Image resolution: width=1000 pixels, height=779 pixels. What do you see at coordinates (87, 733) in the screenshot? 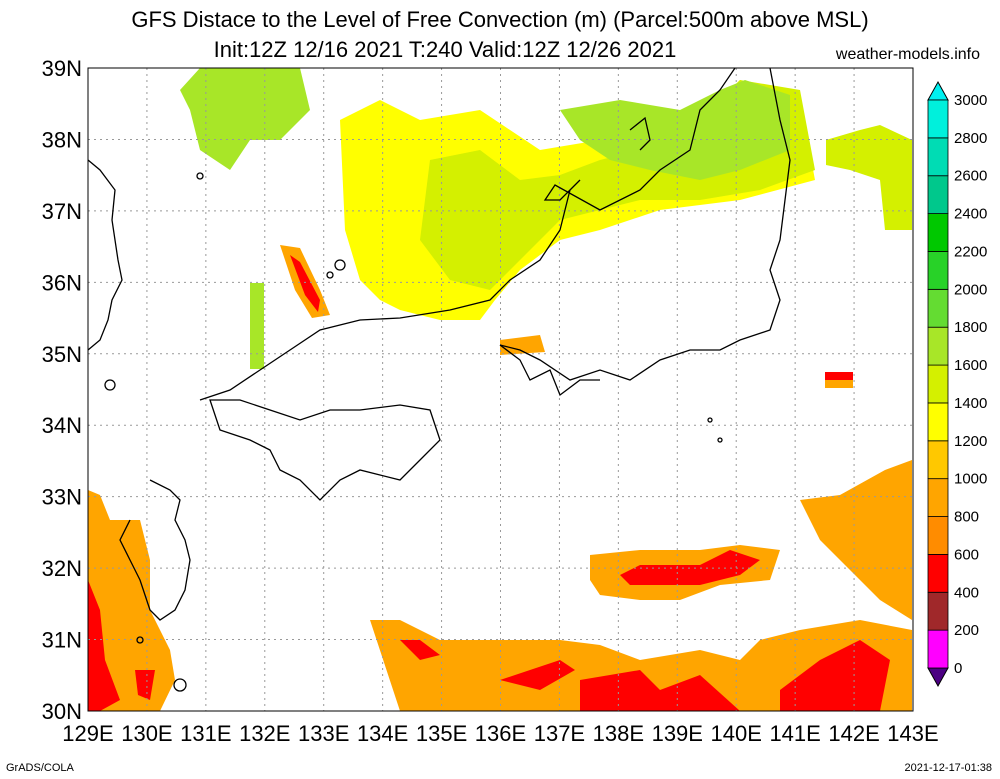
I see `lon-tick-label: 129E` at bounding box center [87, 733].